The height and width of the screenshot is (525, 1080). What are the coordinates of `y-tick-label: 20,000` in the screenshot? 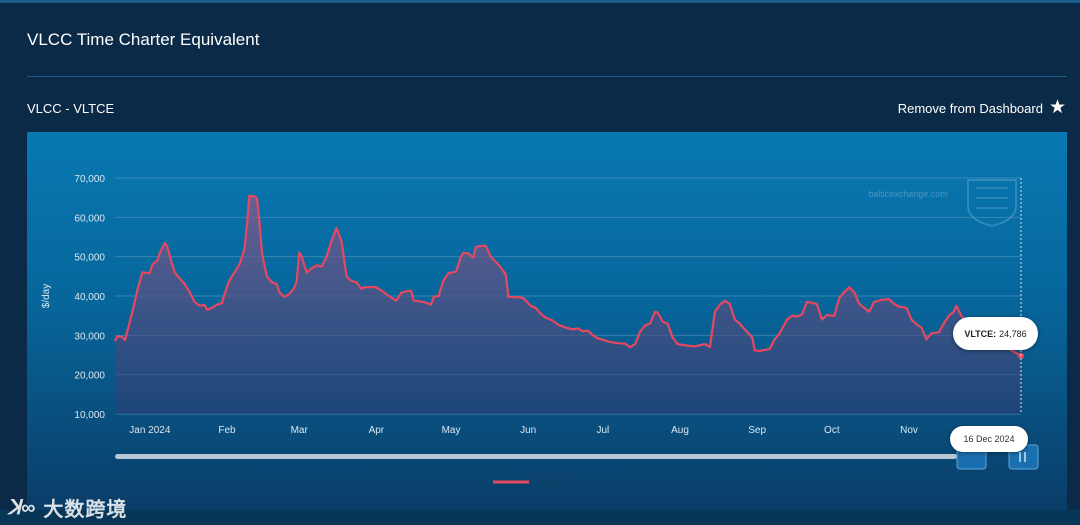 It's located at (89, 376).